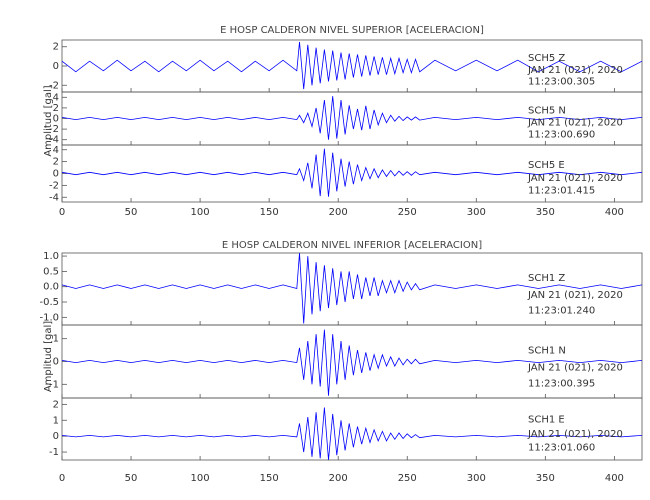 The height and width of the screenshot is (500, 650). Describe the element at coordinates (49, 317) in the screenshot. I see `y-tick-label: -1.0` at that location.